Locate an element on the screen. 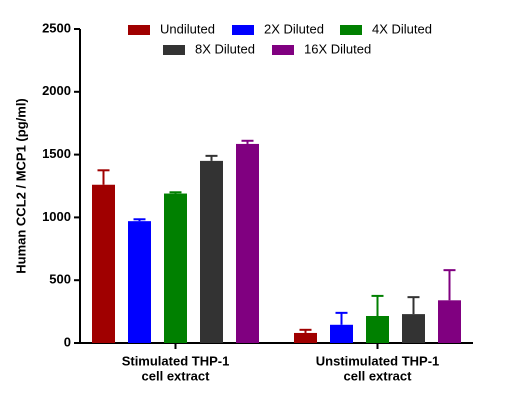 This screenshot has height=410, width=519. y-axis-title: Human CCL2 / MCP1 (pg/ml) is located at coordinates (20, 186).